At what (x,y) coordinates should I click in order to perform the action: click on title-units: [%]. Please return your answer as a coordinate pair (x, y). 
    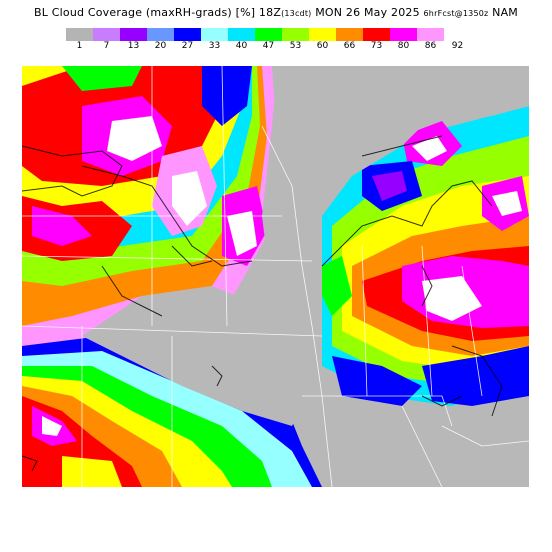
    Looking at the image, I should click on (245, 12).